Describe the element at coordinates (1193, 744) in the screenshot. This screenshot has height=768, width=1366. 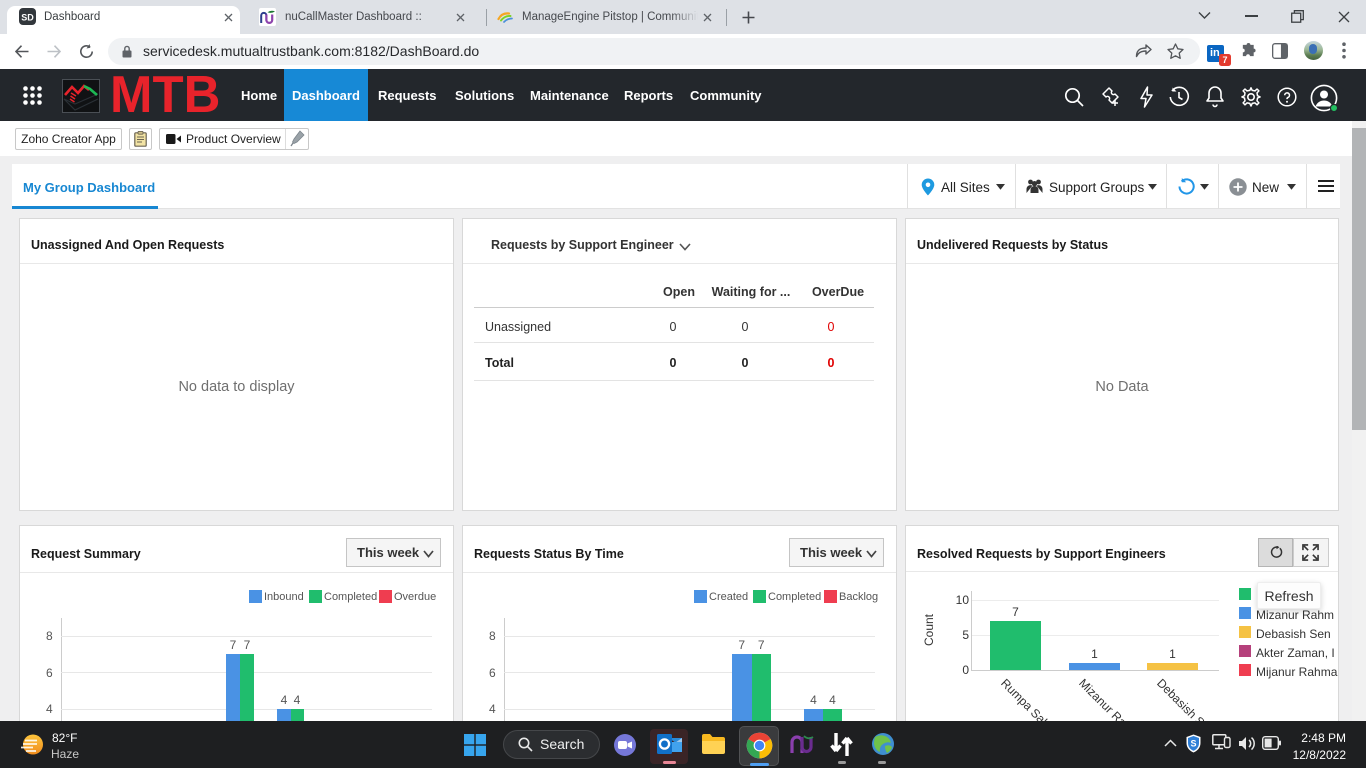
I see `svg-text: S` at that location.